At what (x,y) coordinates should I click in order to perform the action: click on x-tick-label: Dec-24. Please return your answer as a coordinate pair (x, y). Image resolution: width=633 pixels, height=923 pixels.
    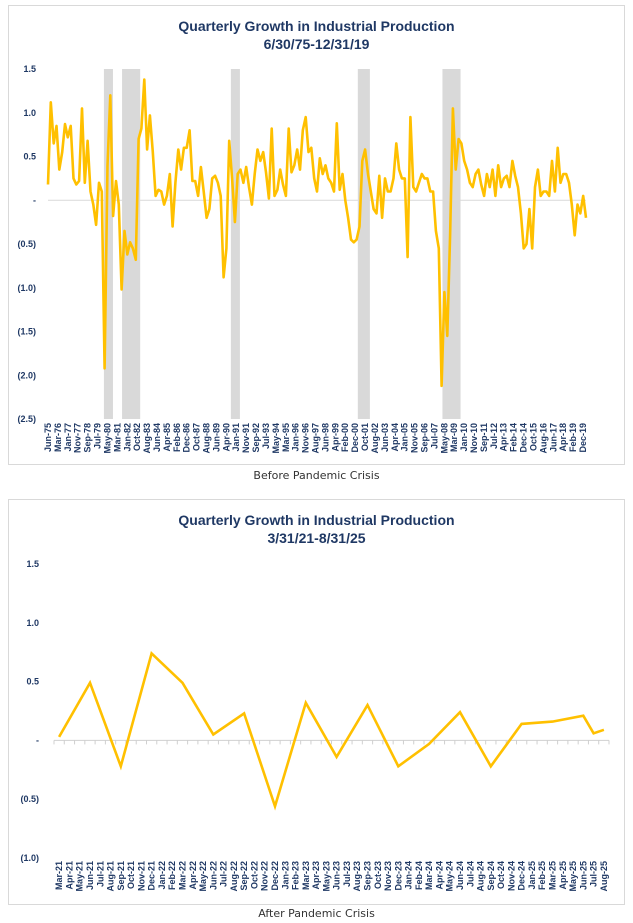
    Looking at the image, I should click on (522, 876).